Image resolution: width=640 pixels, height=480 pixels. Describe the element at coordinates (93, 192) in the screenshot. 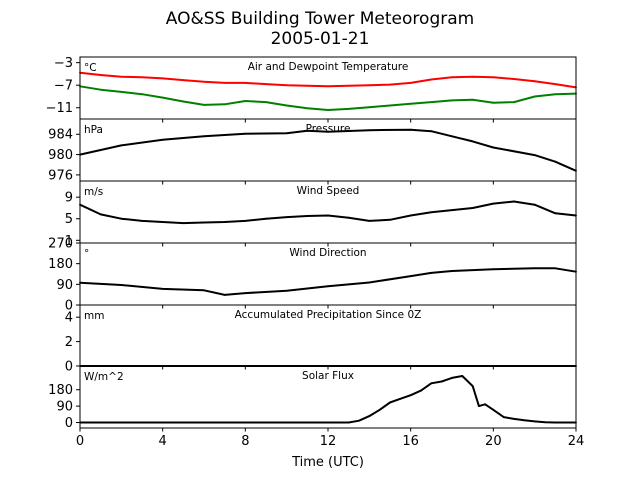

I see `panel-2-unit: m/s` at that location.